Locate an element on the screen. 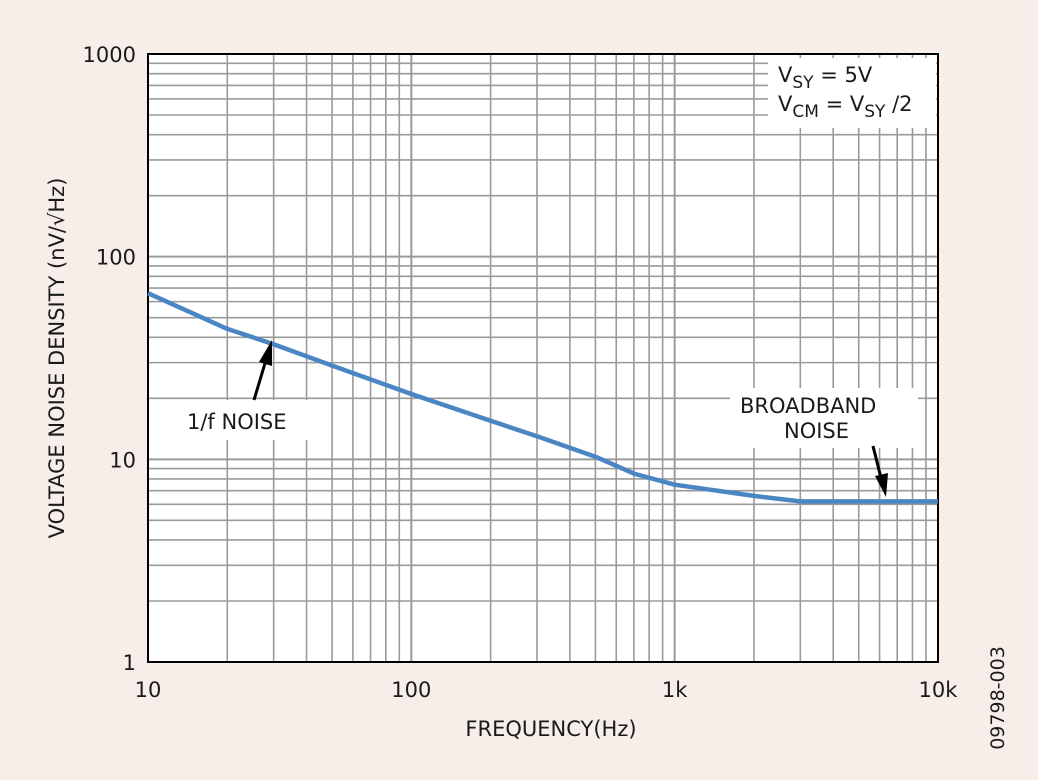 This screenshot has height=780, width=1038. annotation-1f-arrow is located at coordinates (260, 380).